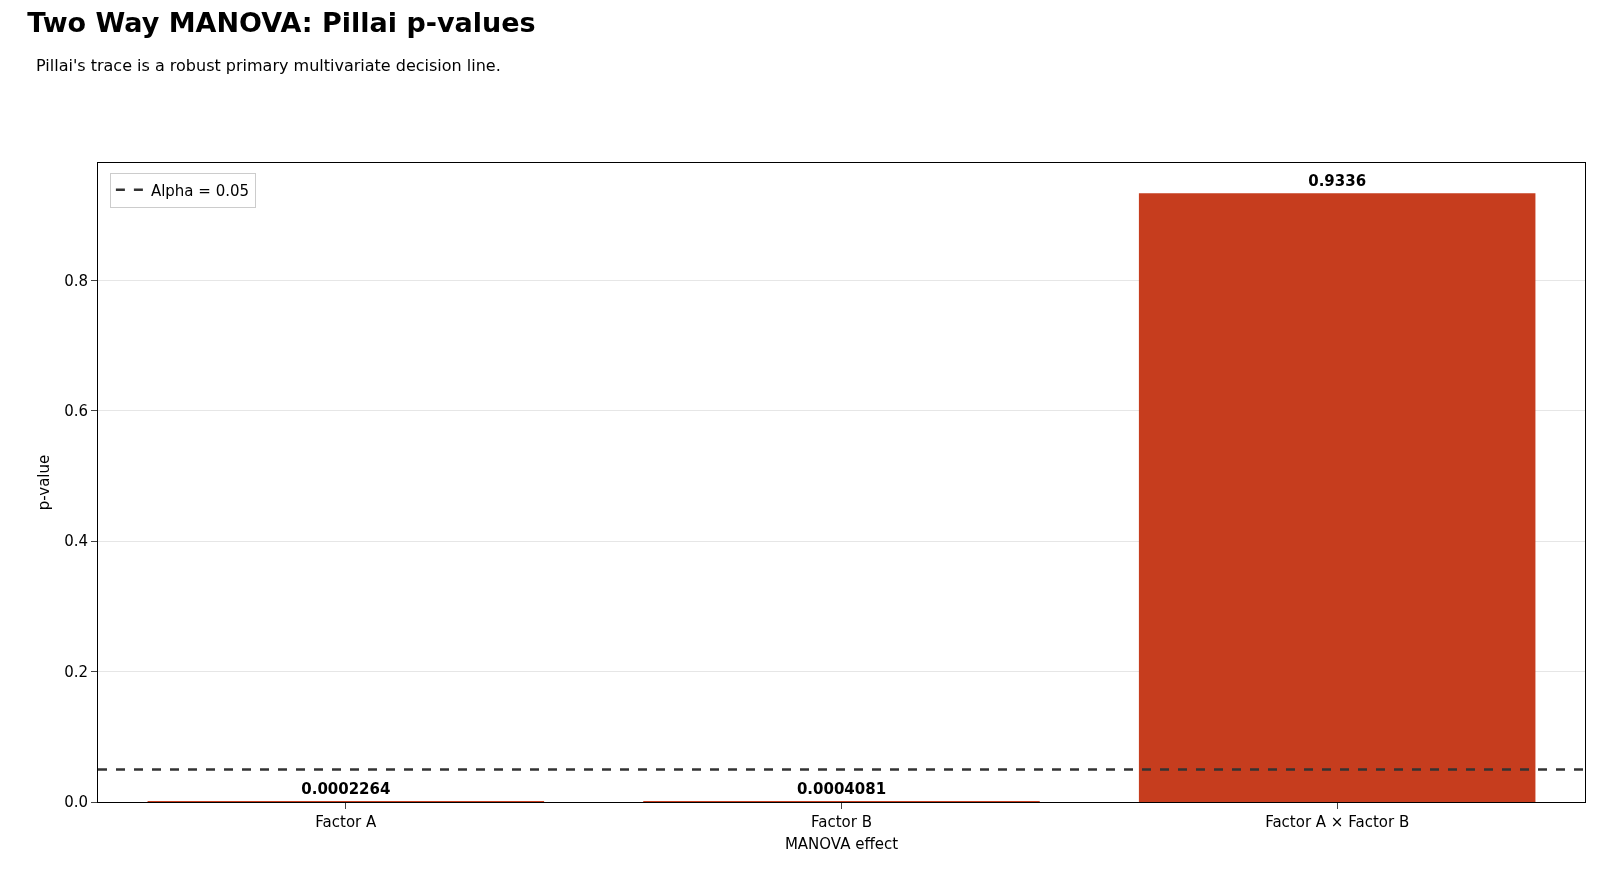 The height and width of the screenshot is (887, 1600). I want to click on x-axis-title: MANOVA effect, so click(841, 844).